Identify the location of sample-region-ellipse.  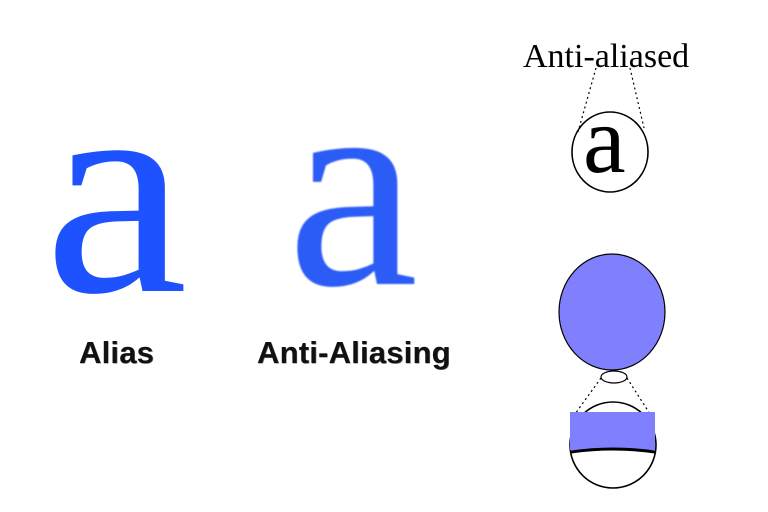
(614, 377).